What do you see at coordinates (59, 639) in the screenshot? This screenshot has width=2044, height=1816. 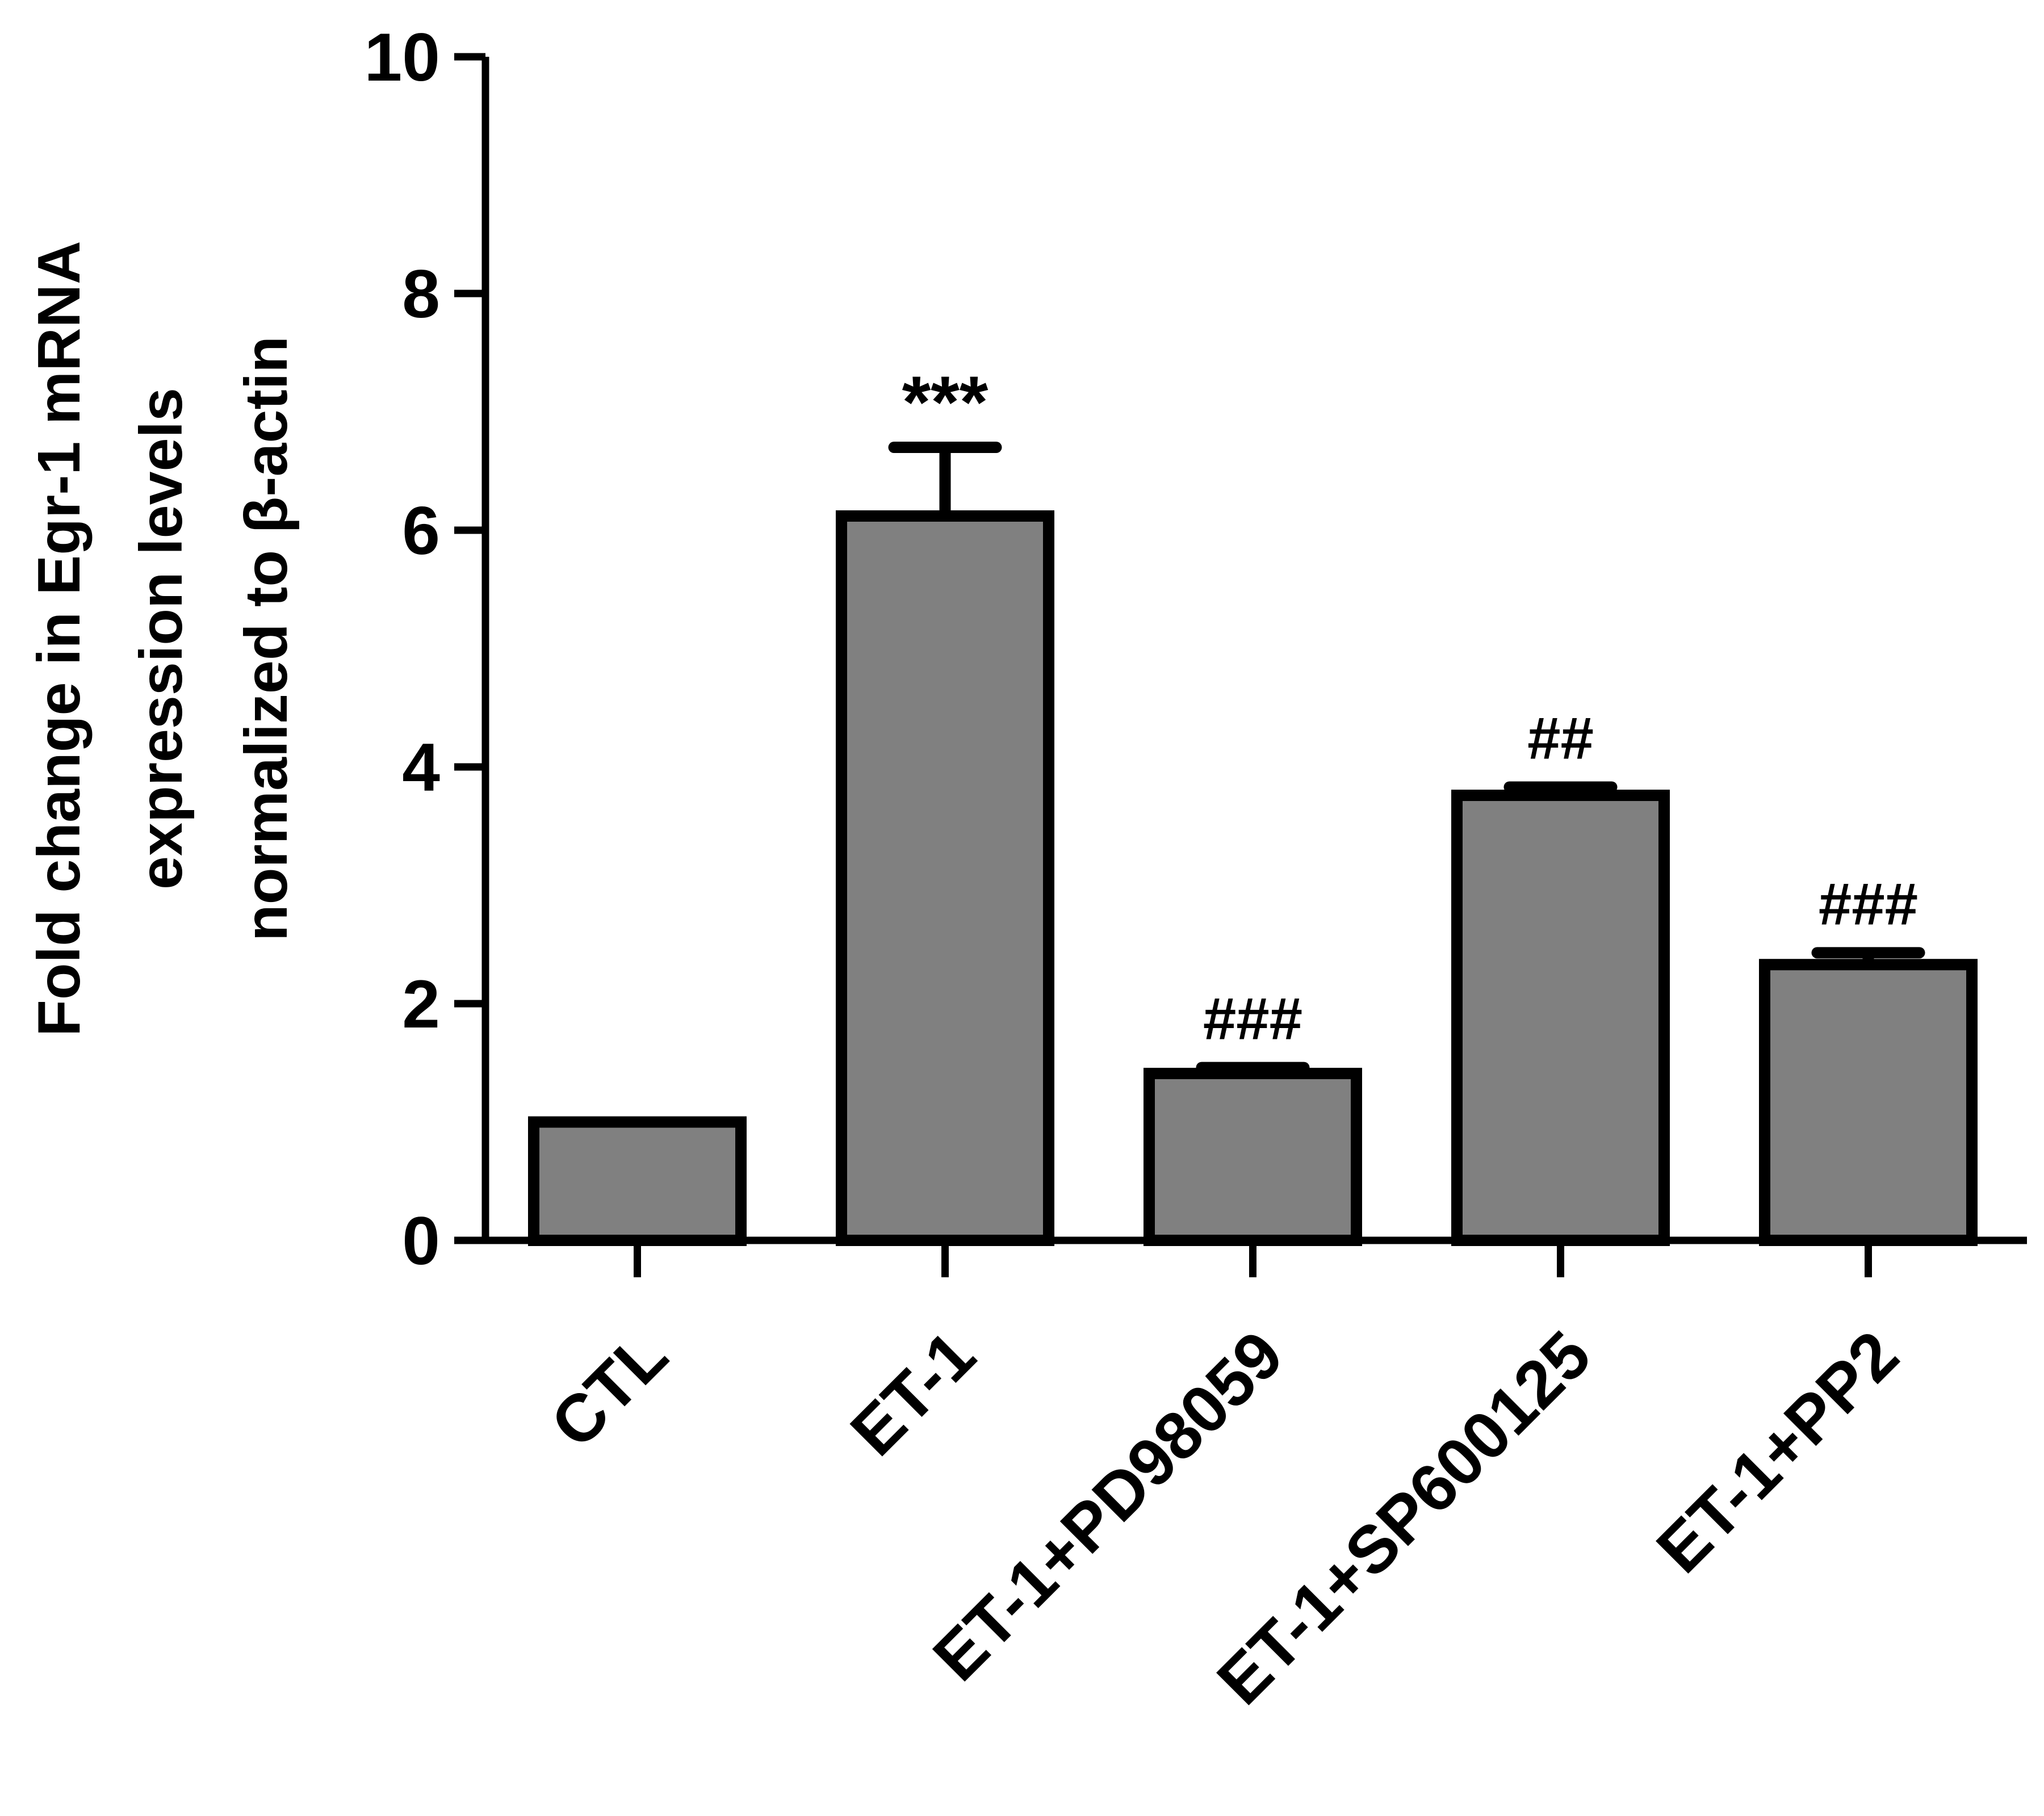 I see `y-axis-label-line-1: Fold change in Egr-1 mRNA` at bounding box center [59, 639].